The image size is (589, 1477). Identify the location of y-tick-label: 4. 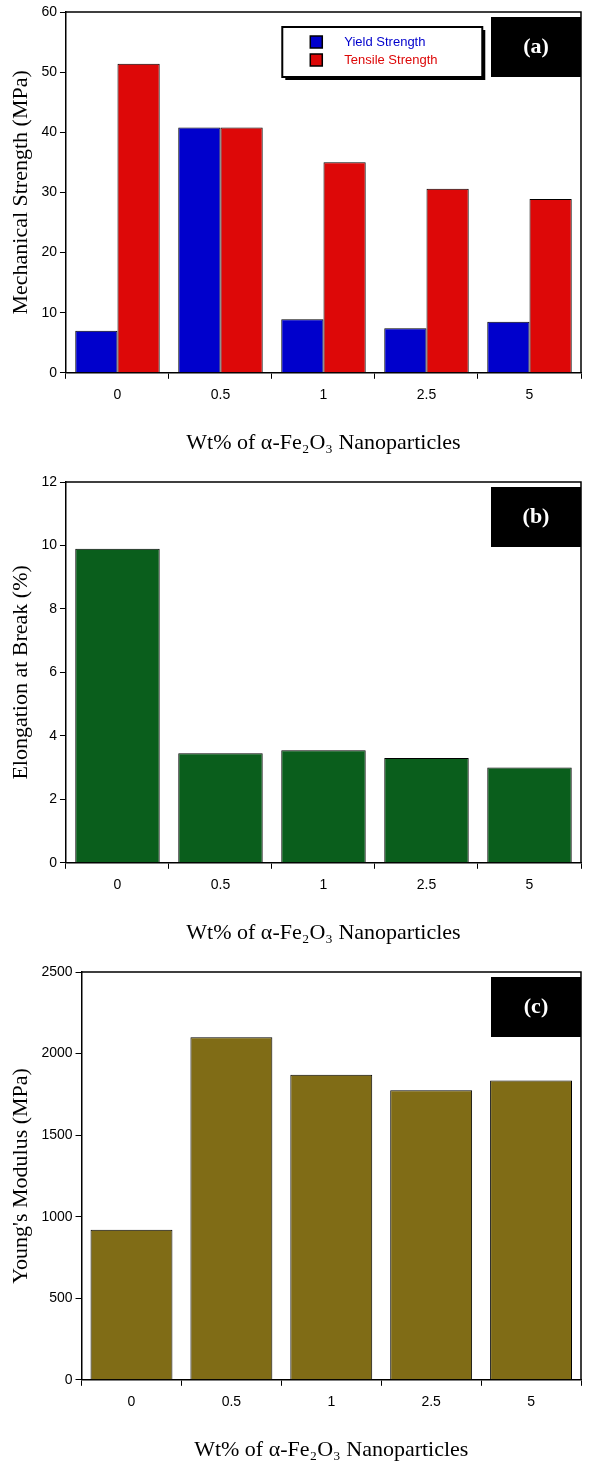
(53, 734).